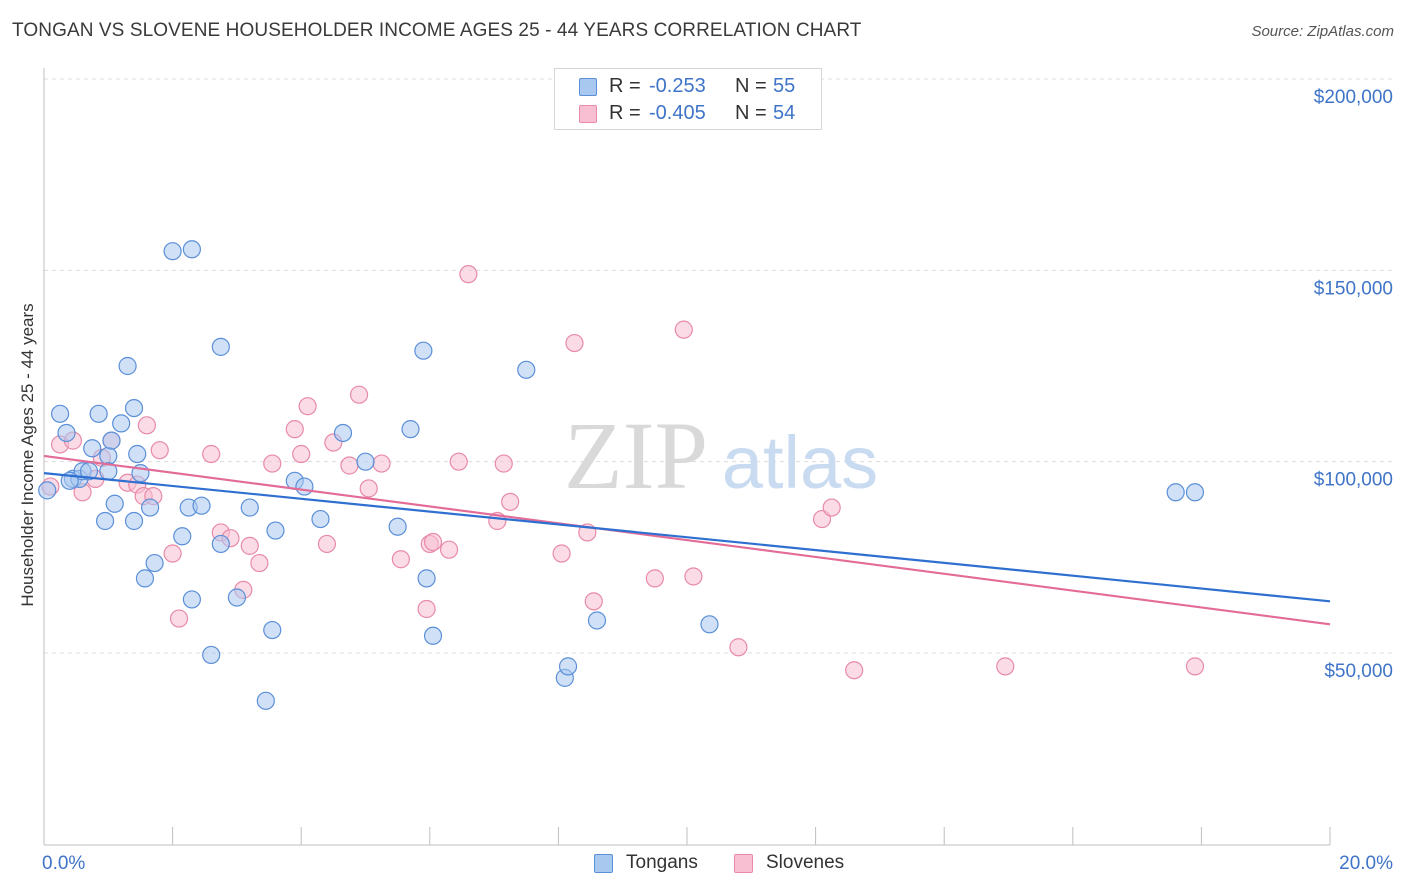 The image size is (1406, 892). I want to click on y-axis-label: Householder Income Ages 25 - 44 years, so click(27, 455).